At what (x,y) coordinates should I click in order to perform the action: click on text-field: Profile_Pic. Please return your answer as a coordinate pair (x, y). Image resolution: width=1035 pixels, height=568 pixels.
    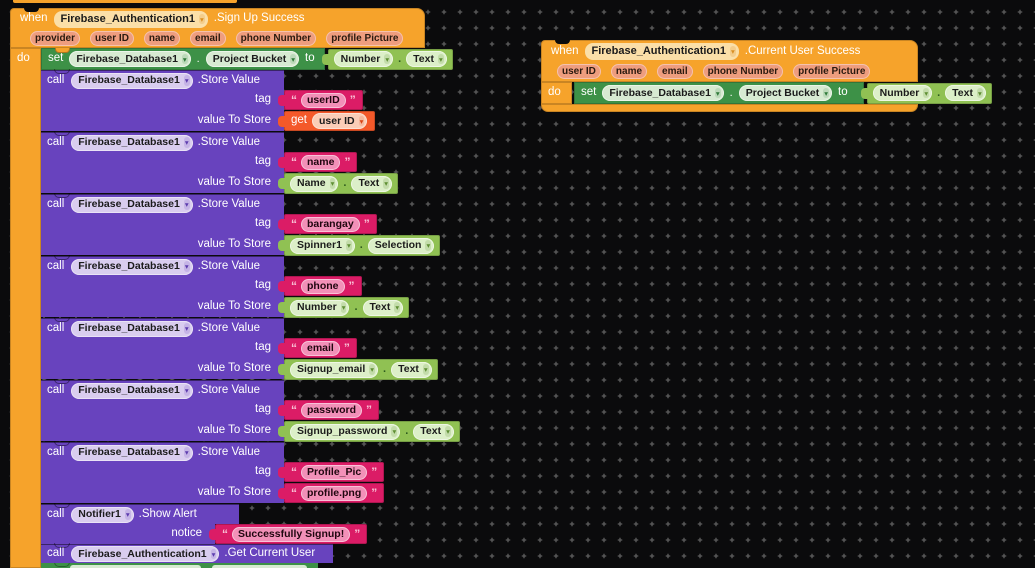
    Looking at the image, I should click on (334, 472).